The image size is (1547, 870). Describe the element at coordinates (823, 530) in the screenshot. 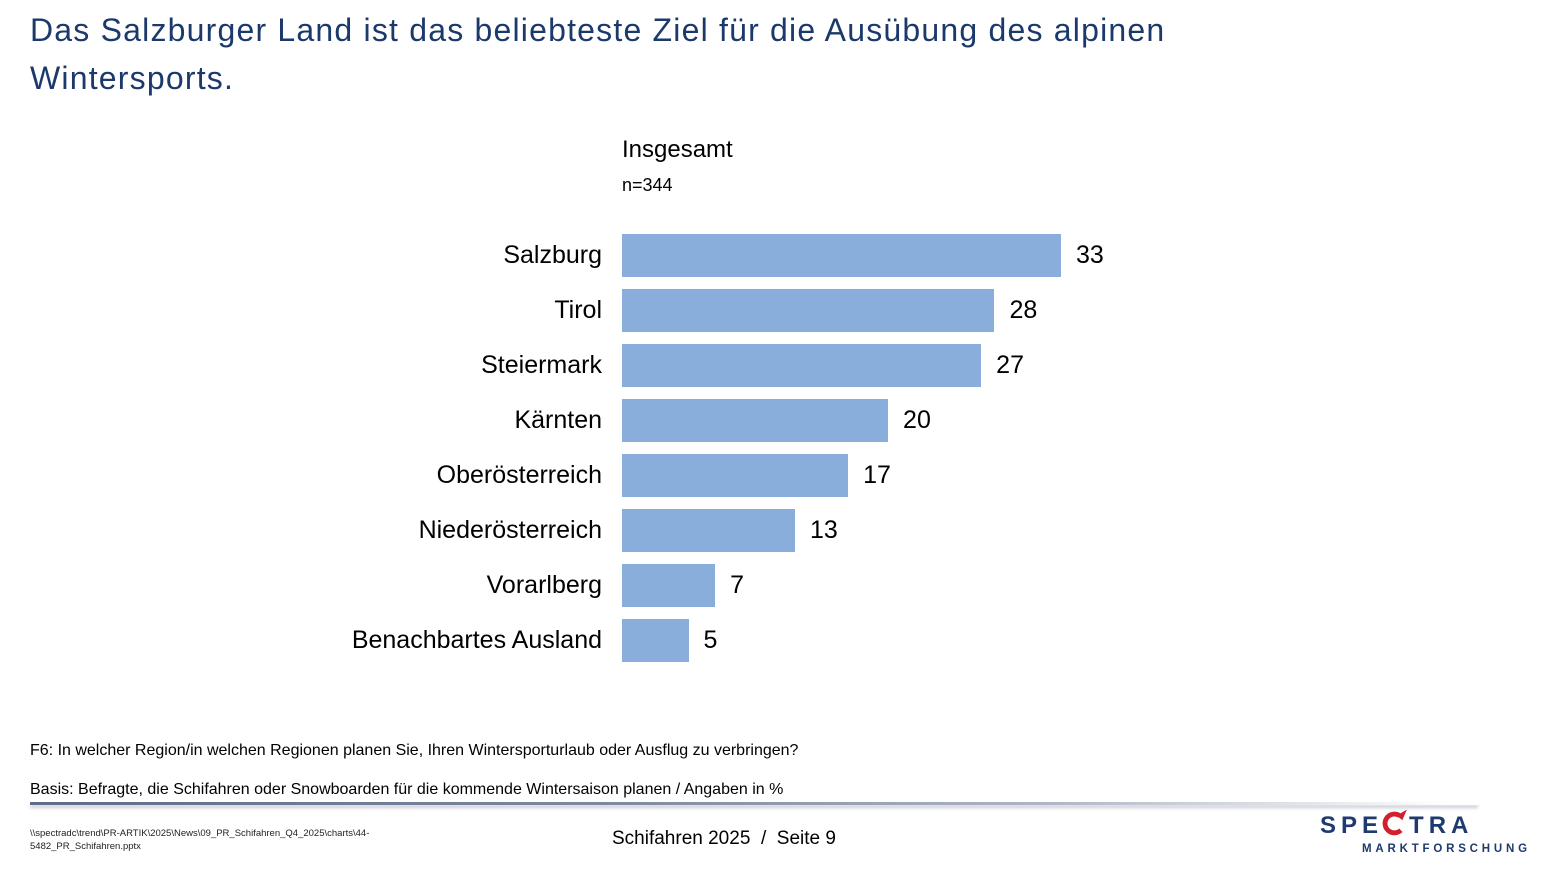

I see `bar-value: 13` at that location.